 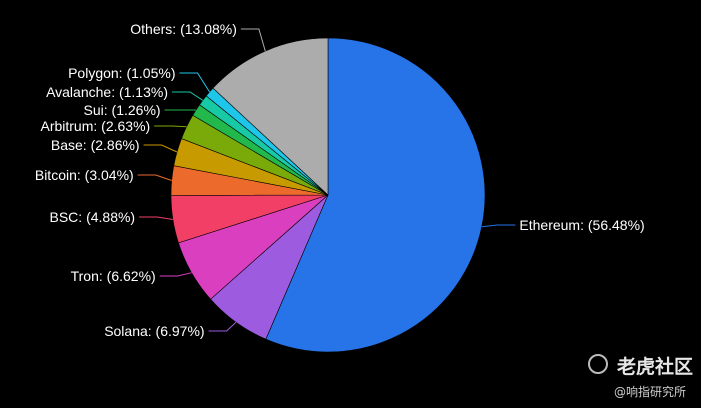 What do you see at coordinates (222, 326) in the screenshot?
I see `leader-line-solana` at bounding box center [222, 326].